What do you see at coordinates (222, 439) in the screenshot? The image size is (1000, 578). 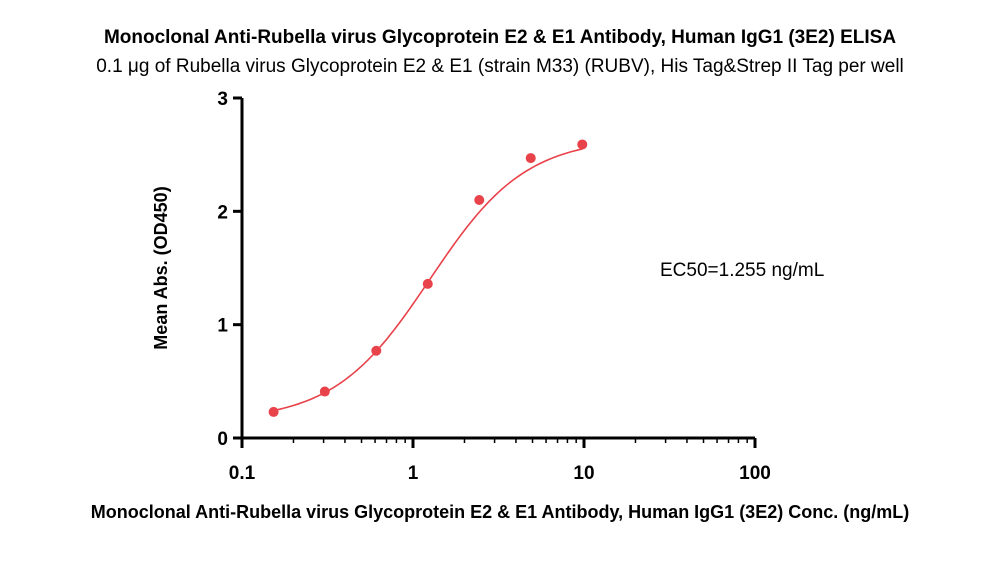 I see `y-tick-label: 0` at bounding box center [222, 439].